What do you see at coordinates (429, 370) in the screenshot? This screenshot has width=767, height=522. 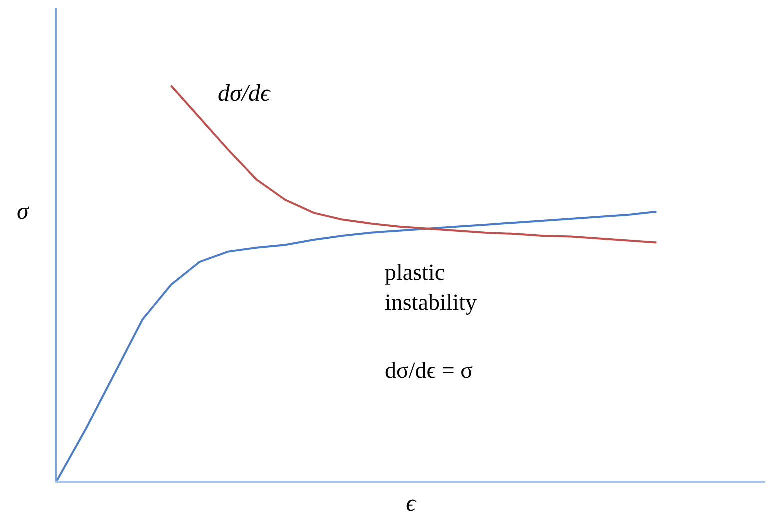 I see `annotation: dσ/dϵ = σ` at bounding box center [429, 370].